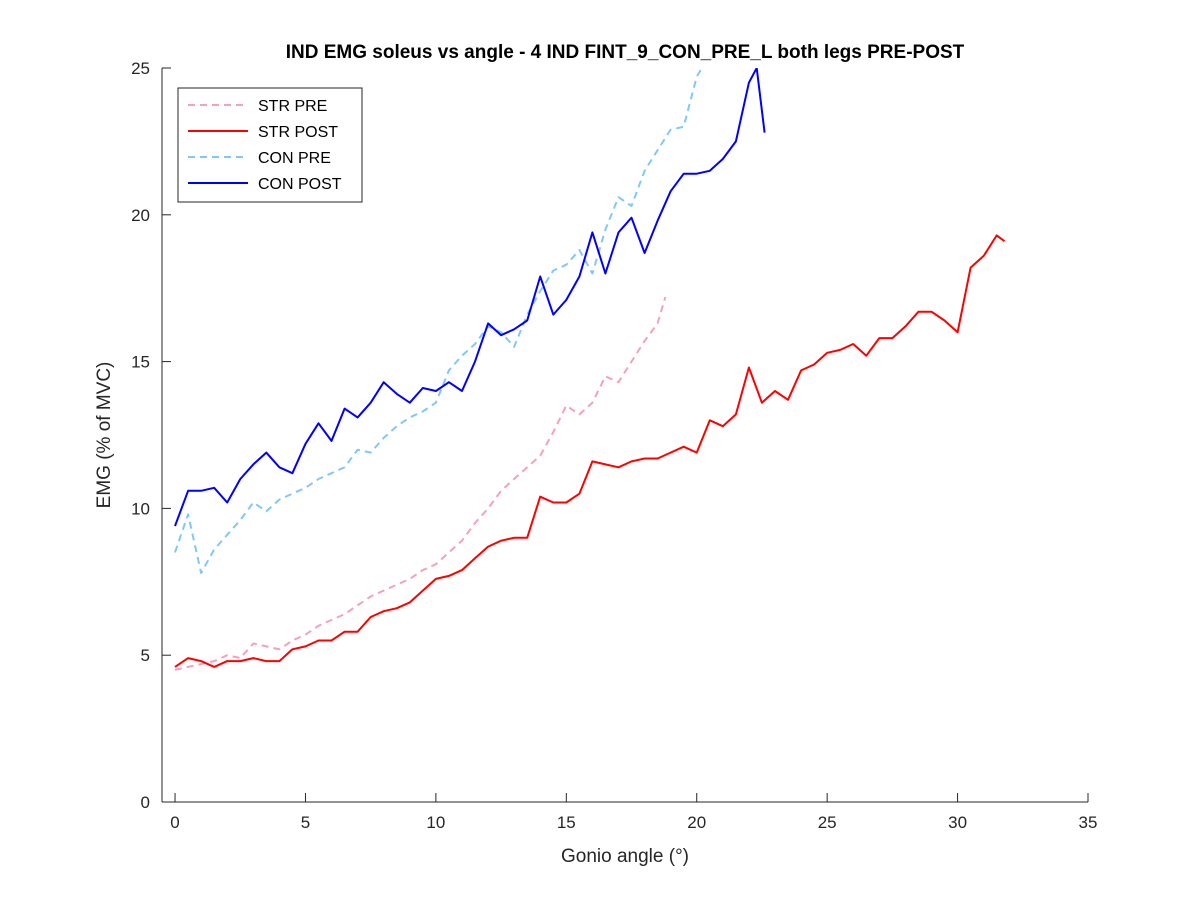 The width and height of the screenshot is (1200, 900). Describe the element at coordinates (174, 822) in the screenshot. I see `x-tick-label: 0` at that location.